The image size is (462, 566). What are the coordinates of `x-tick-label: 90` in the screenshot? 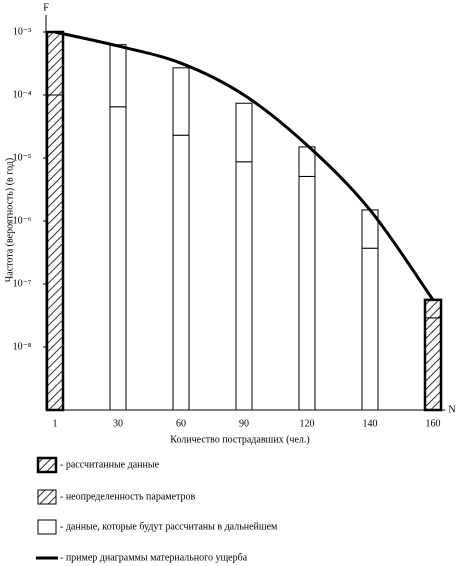 It's located at (244, 423).